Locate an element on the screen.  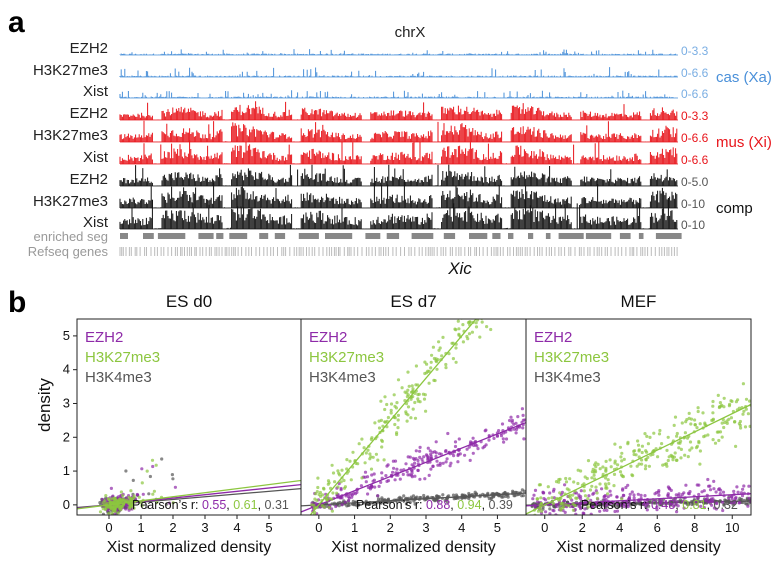
track-signal is located at coordinates (398, 94).